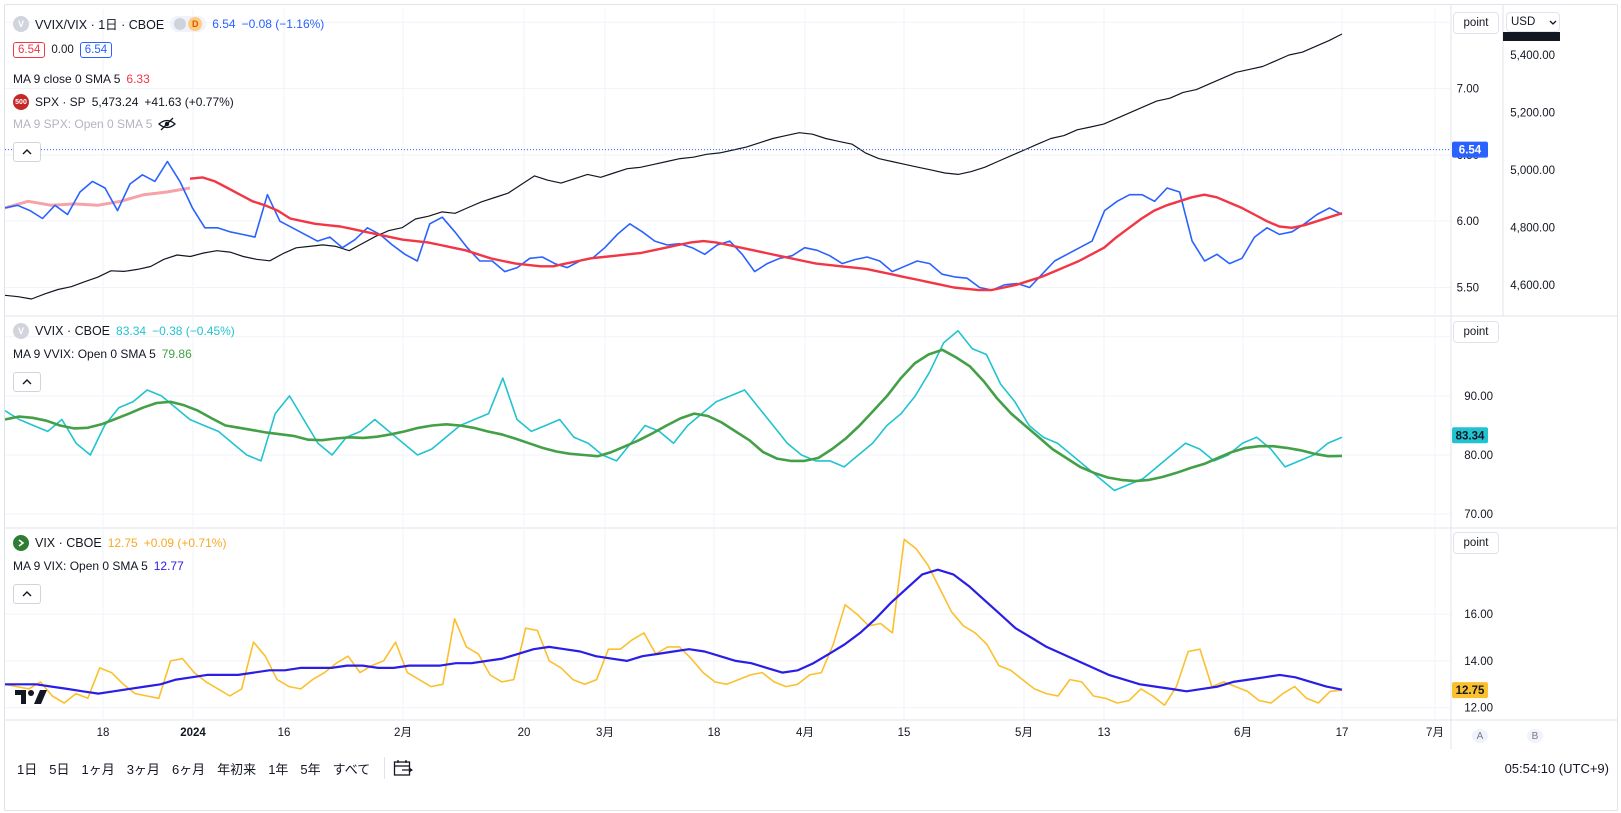  What do you see at coordinates (1478, 662) in the screenshot?
I see `y-axis-label: 14.00` at bounding box center [1478, 662].